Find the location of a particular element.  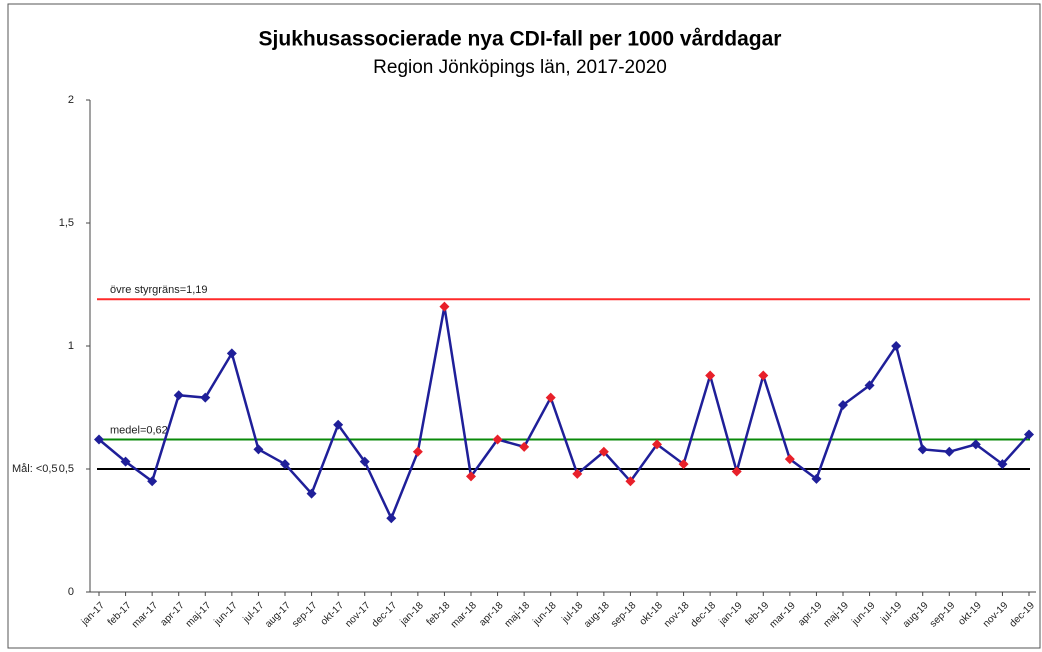

x-tick-label: feb-18 is located at coordinates (439, 614).